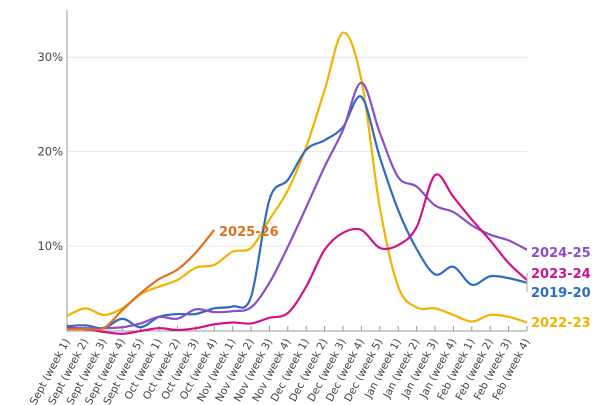  I want to click on y-tick-label: 20%, so click(50, 152).